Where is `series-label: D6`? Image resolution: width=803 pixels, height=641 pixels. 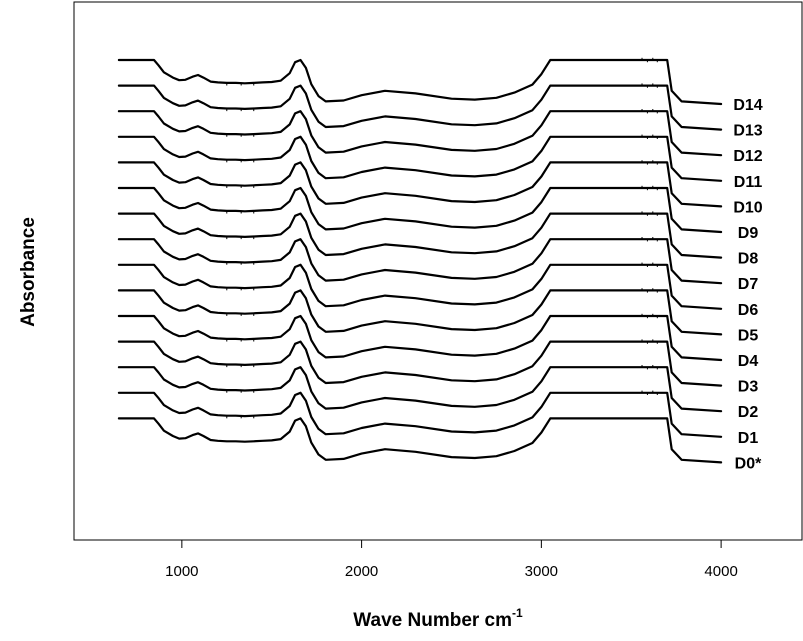 series-label: D6 is located at coordinates (748, 310).